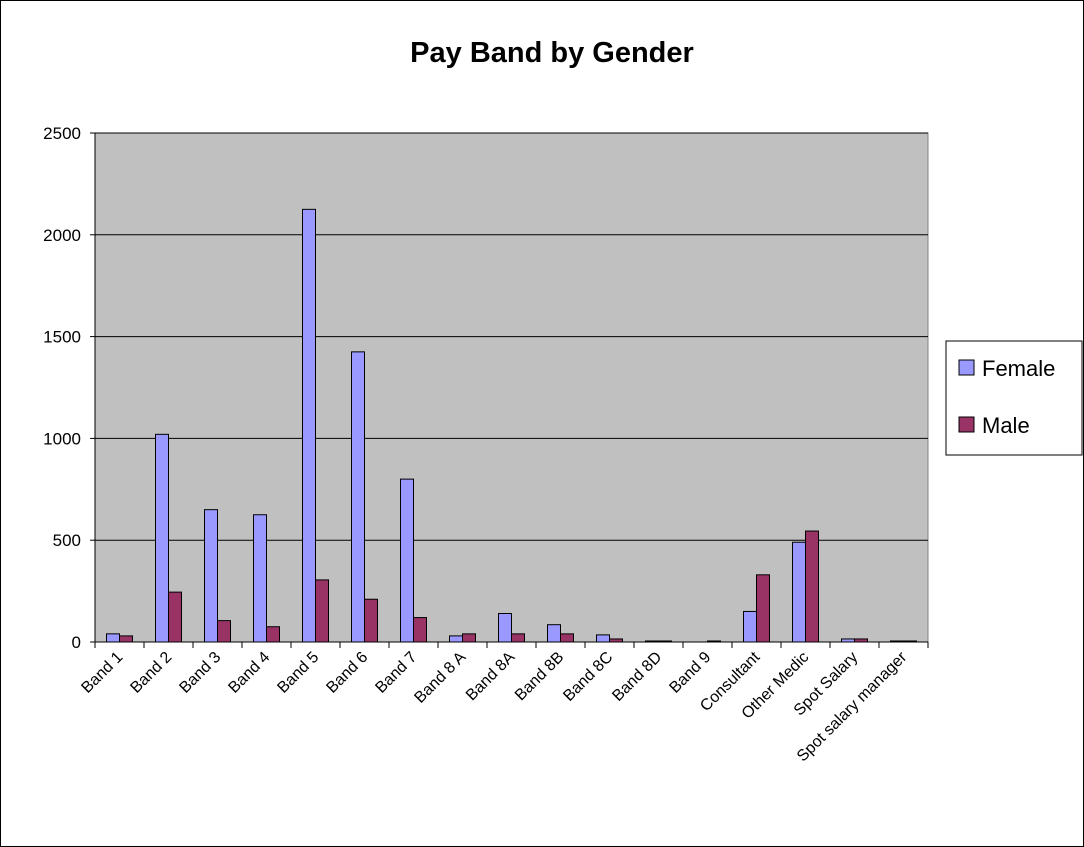 The height and width of the screenshot is (847, 1084). Describe the element at coordinates (552, 53) in the screenshot. I see `chart-title: Pay Band by Gender` at that location.